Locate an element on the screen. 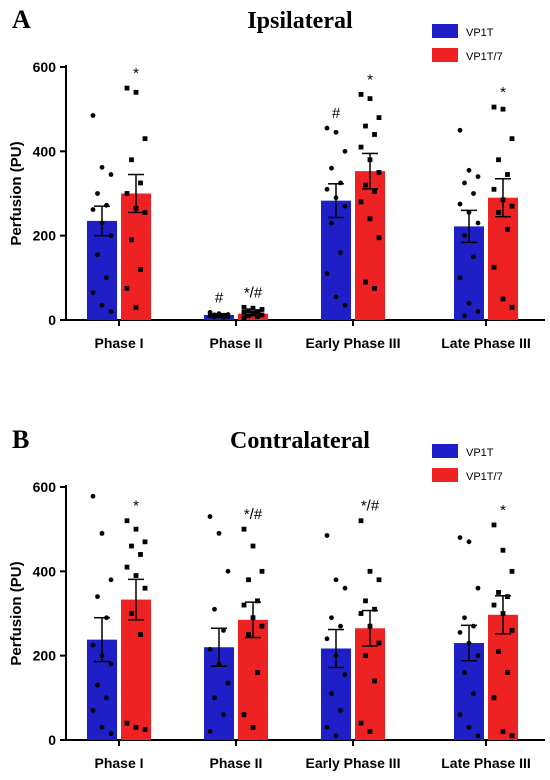  legend-label: VP1T is located at coordinates (480, 33).